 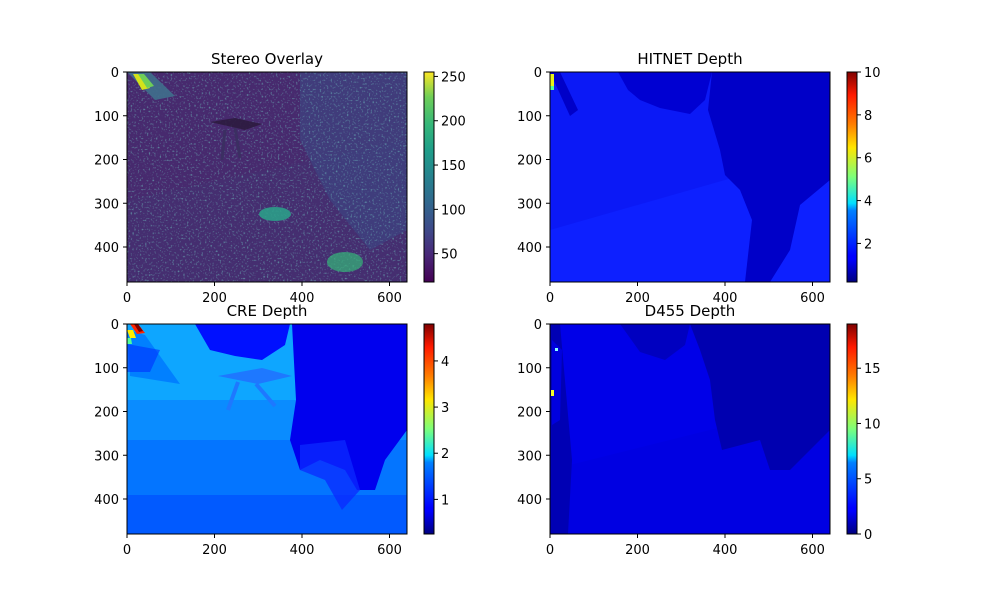 What do you see at coordinates (868, 480) in the screenshot?
I see `colorbar-tick-label: 5` at bounding box center [868, 480].